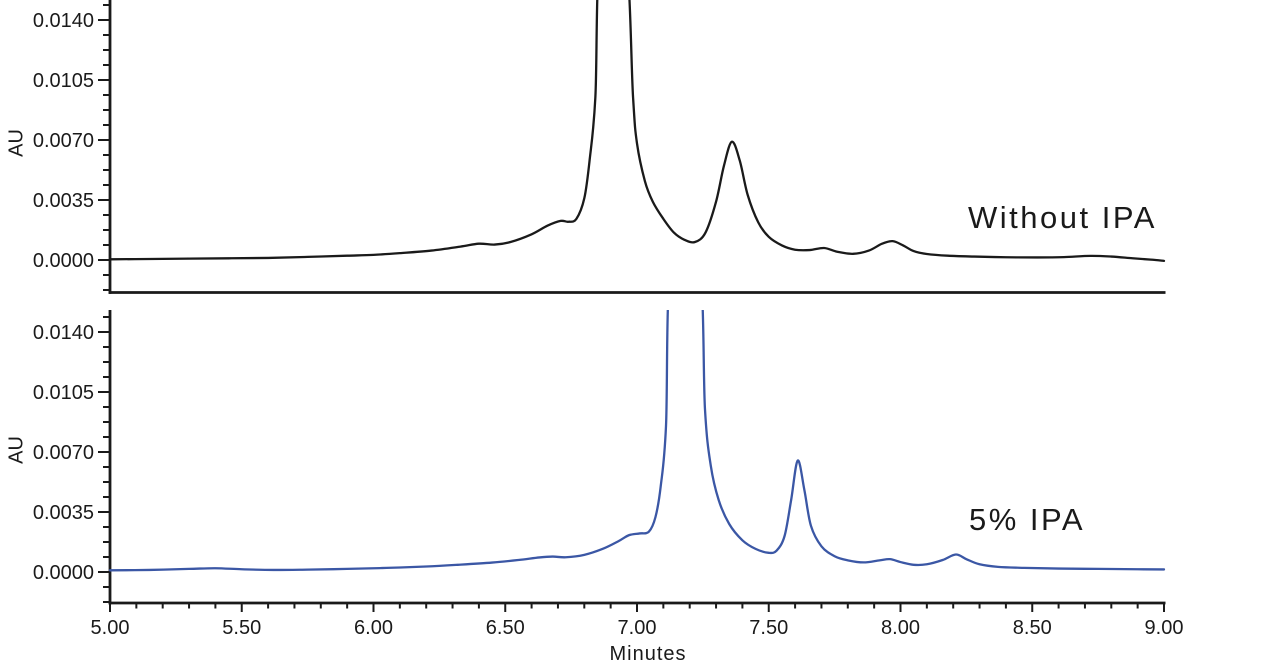 This screenshot has width=1280, height=663. What do you see at coordinates (16, 450) in the screenshot?
I see `y-axis-title-bottom: AU` at bounding box center [16, 450].